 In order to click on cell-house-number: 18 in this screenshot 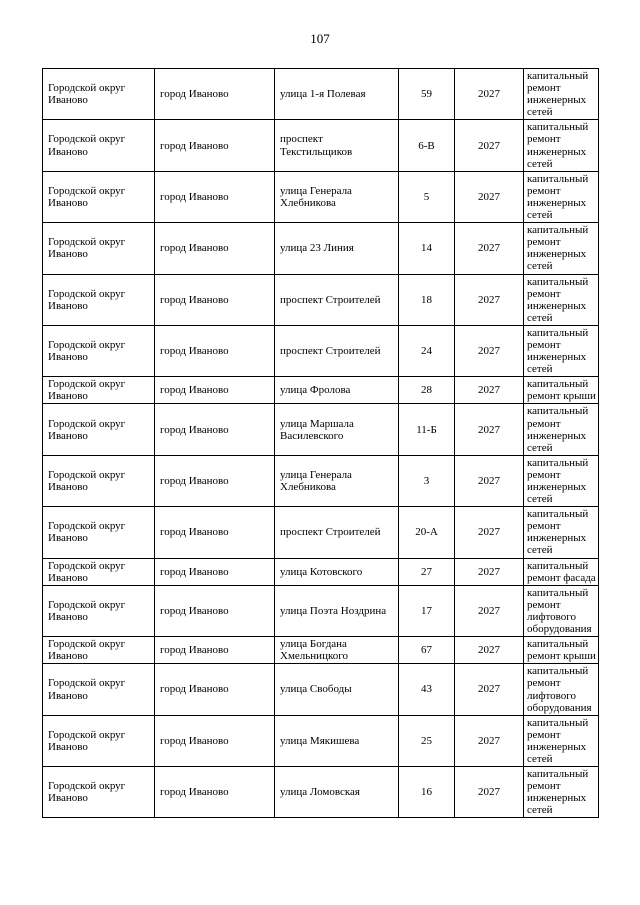, I will do `click(426, 299)`.